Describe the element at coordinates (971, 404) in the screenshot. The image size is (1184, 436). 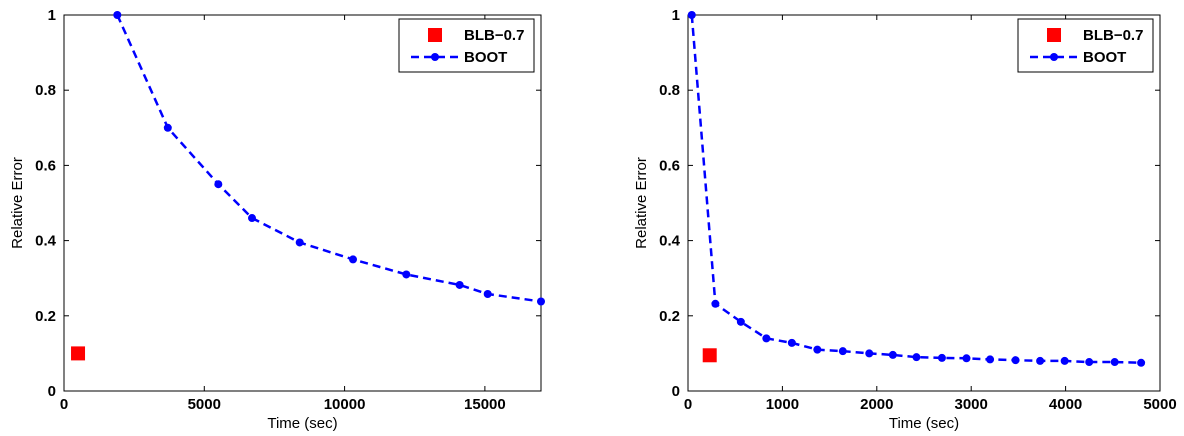
I see `x-tick-label: 3000` at that location.